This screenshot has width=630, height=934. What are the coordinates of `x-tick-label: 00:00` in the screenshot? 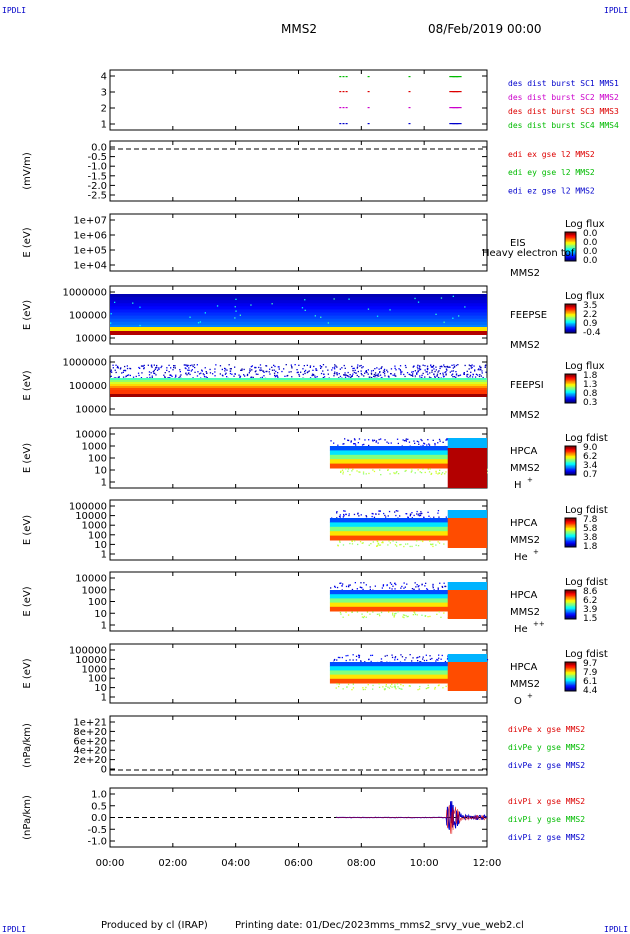 It's located at (110, 863).